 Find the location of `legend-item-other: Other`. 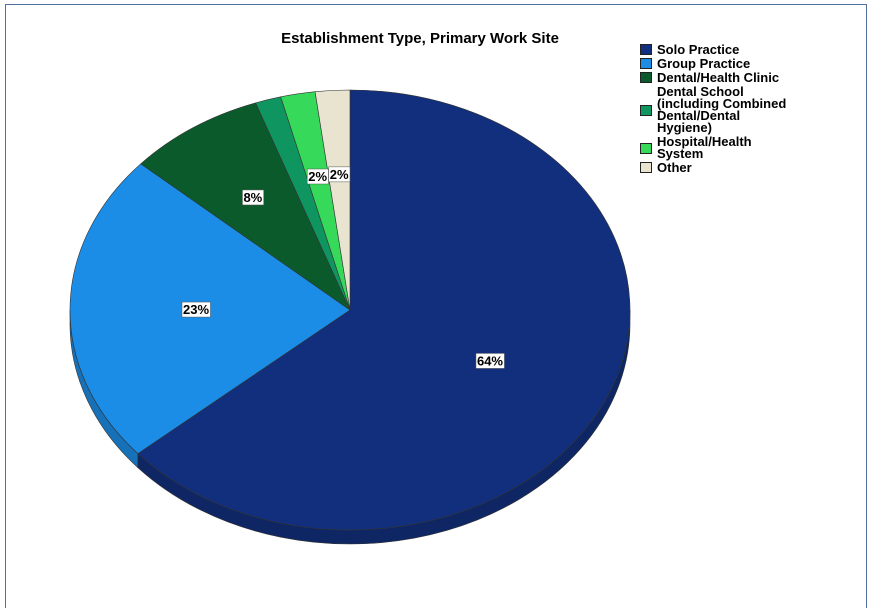

legend-item-other: Other is located at coordinates (755, 167).